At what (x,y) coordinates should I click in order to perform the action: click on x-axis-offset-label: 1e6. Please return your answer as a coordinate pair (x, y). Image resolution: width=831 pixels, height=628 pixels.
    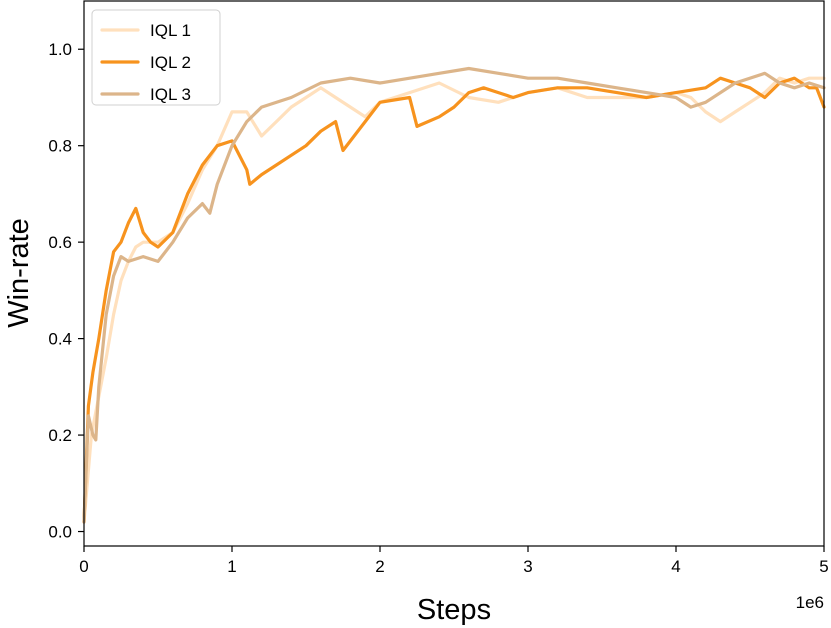
    Looking at the image, I should click on (810, 602).